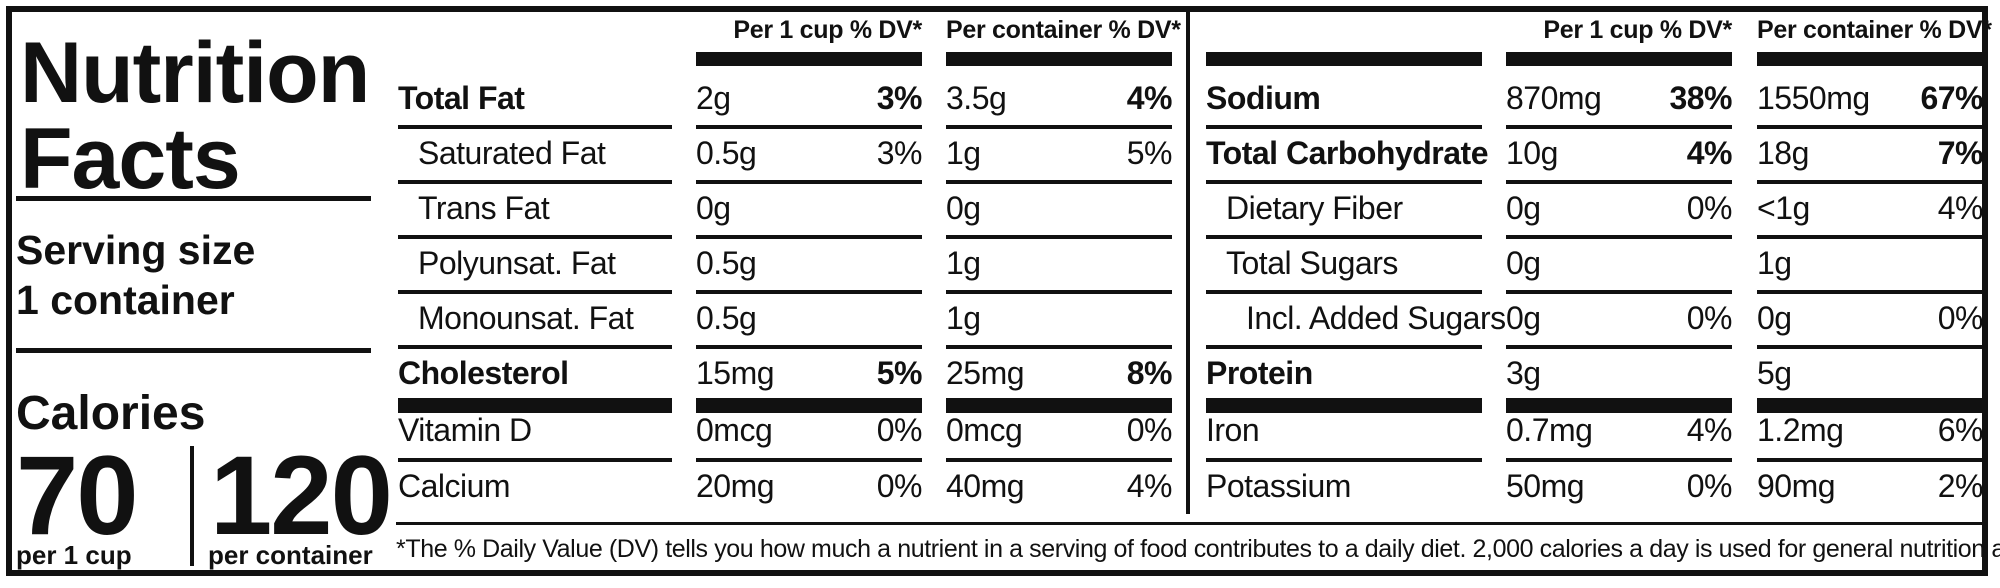 The height and width of the screenshot is (588, 2000). I want to click on nutrient-name: Calcium, so click(454, 486).